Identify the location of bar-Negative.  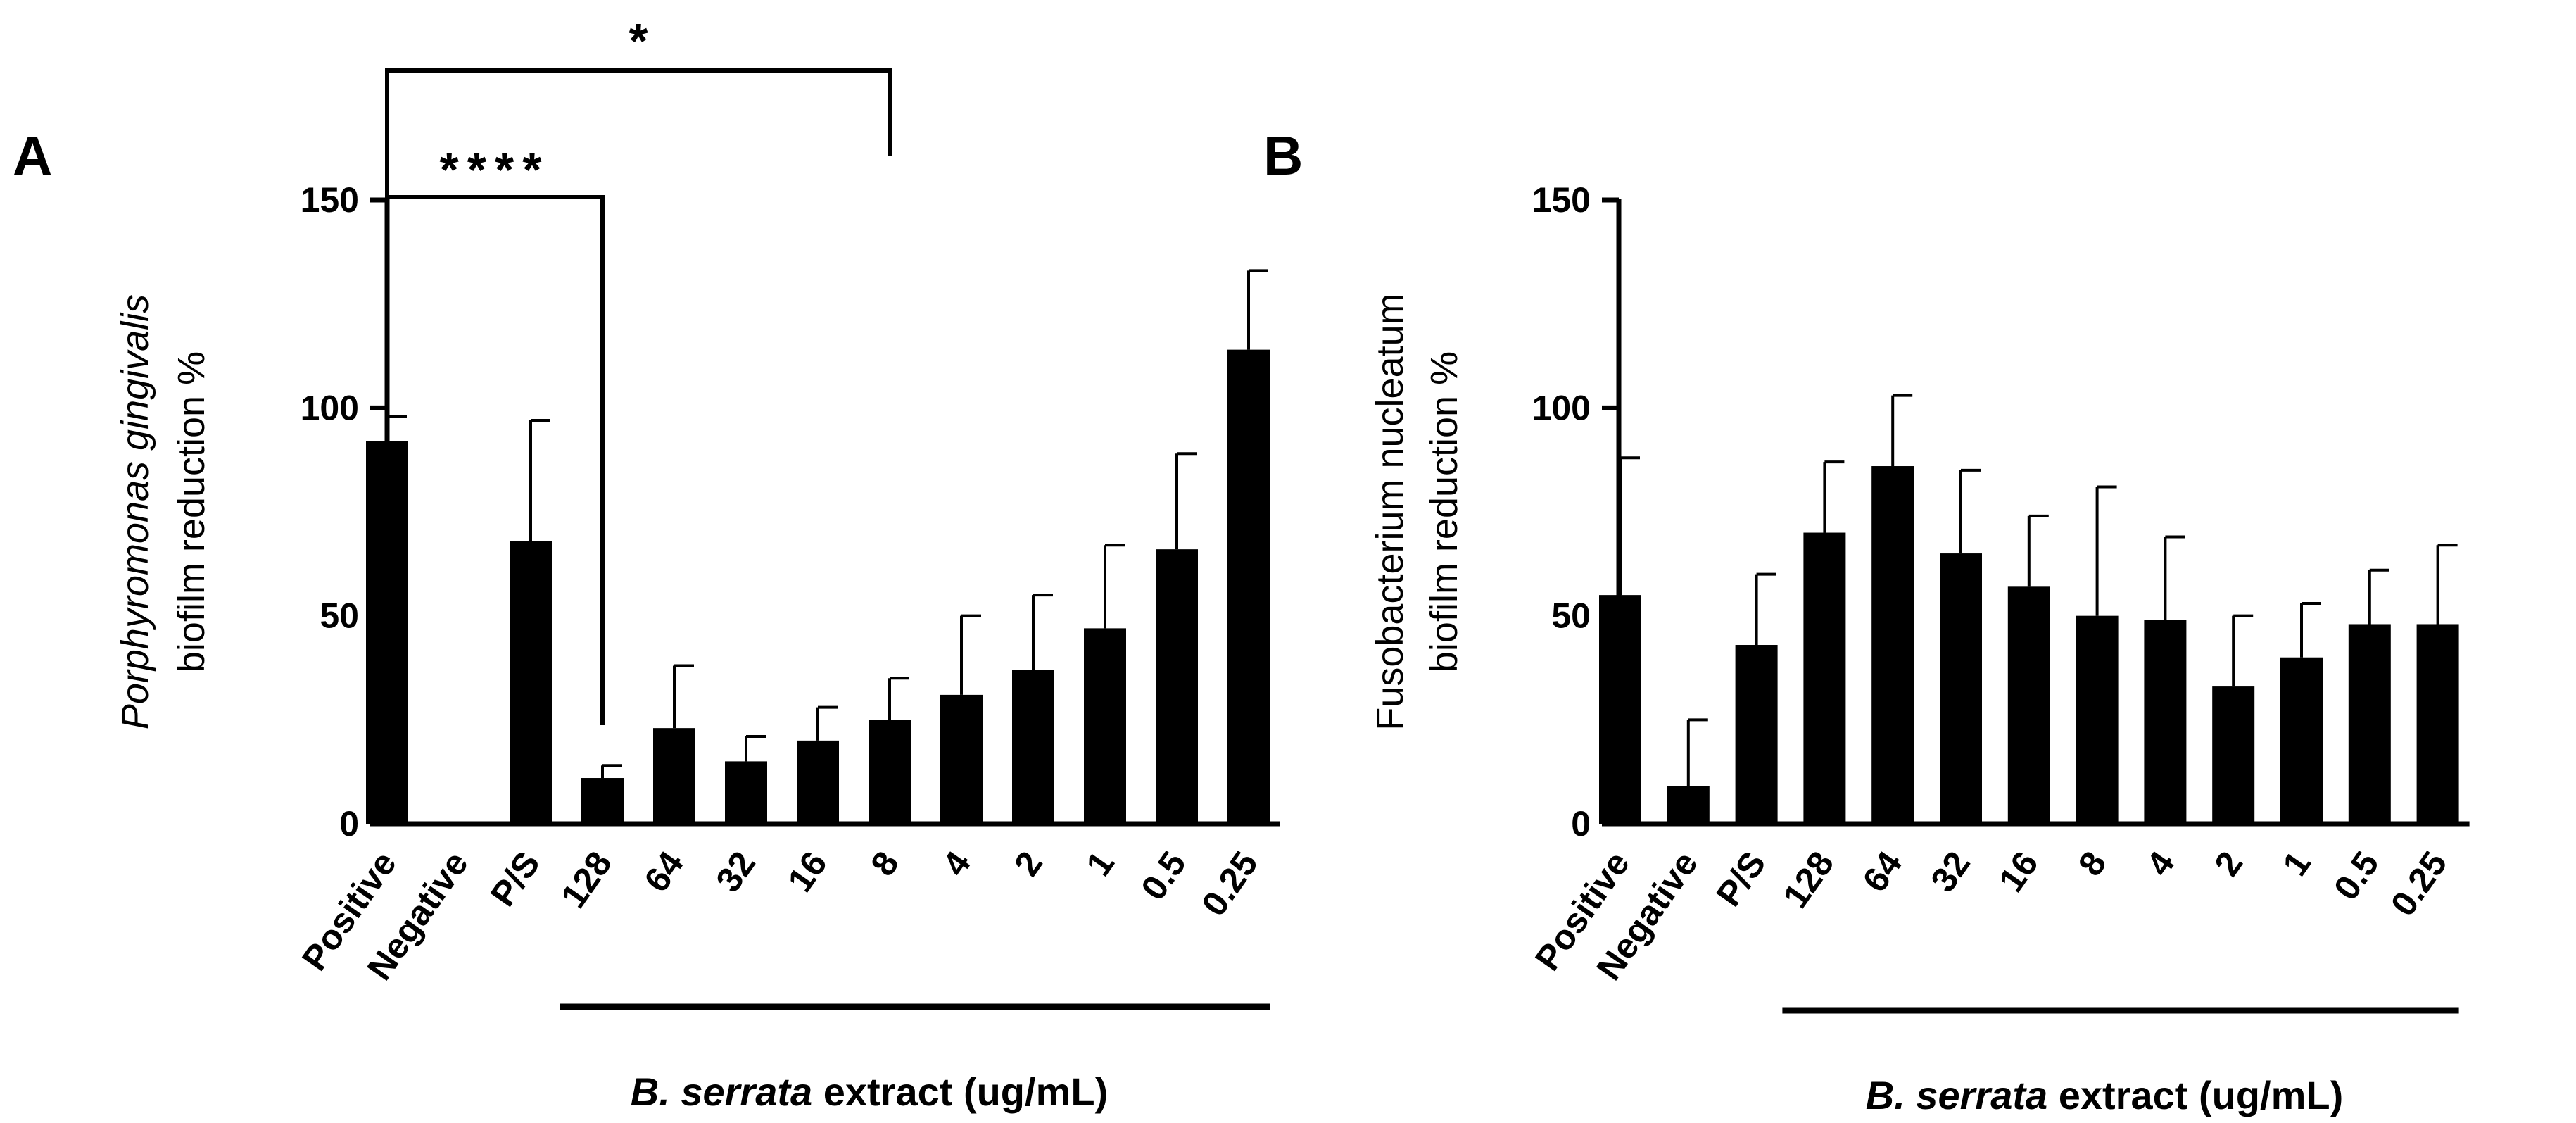
(1688, 805).